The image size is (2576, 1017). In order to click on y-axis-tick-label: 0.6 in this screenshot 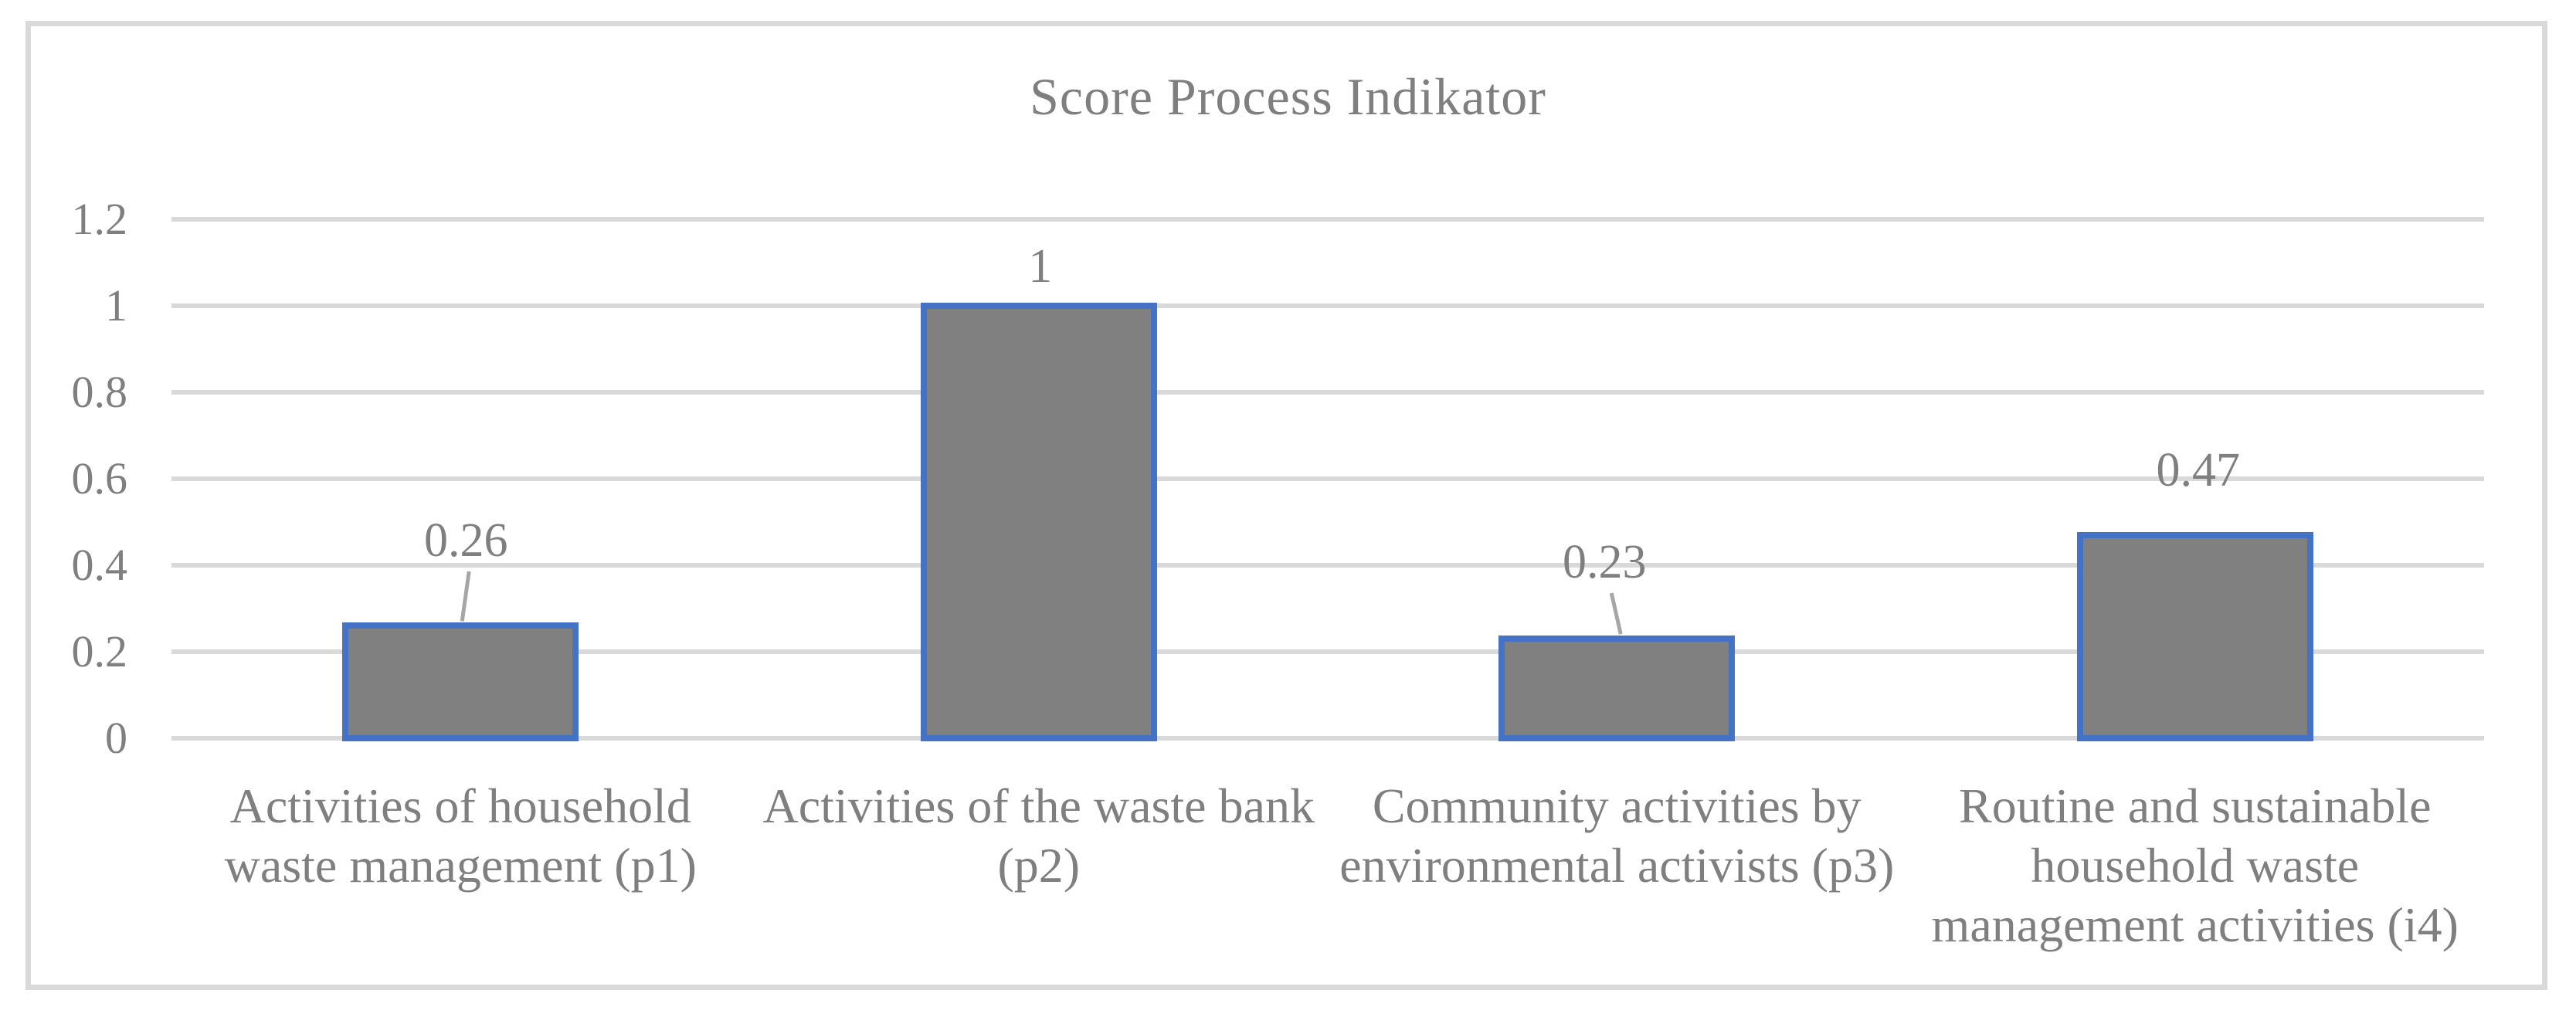, I will do `click(100, 478)`.